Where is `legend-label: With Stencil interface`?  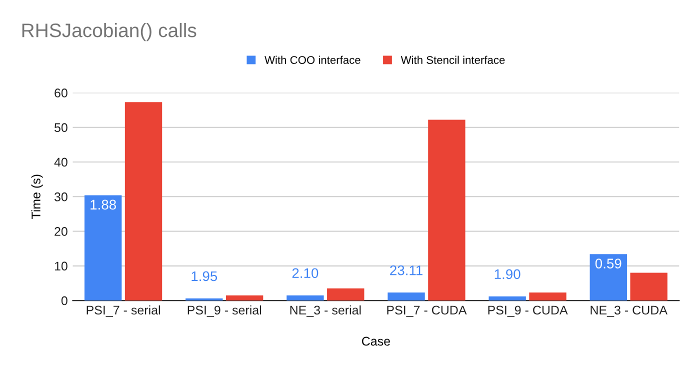
legend-label: With Stencil interface is located at coordinates (452, 60).